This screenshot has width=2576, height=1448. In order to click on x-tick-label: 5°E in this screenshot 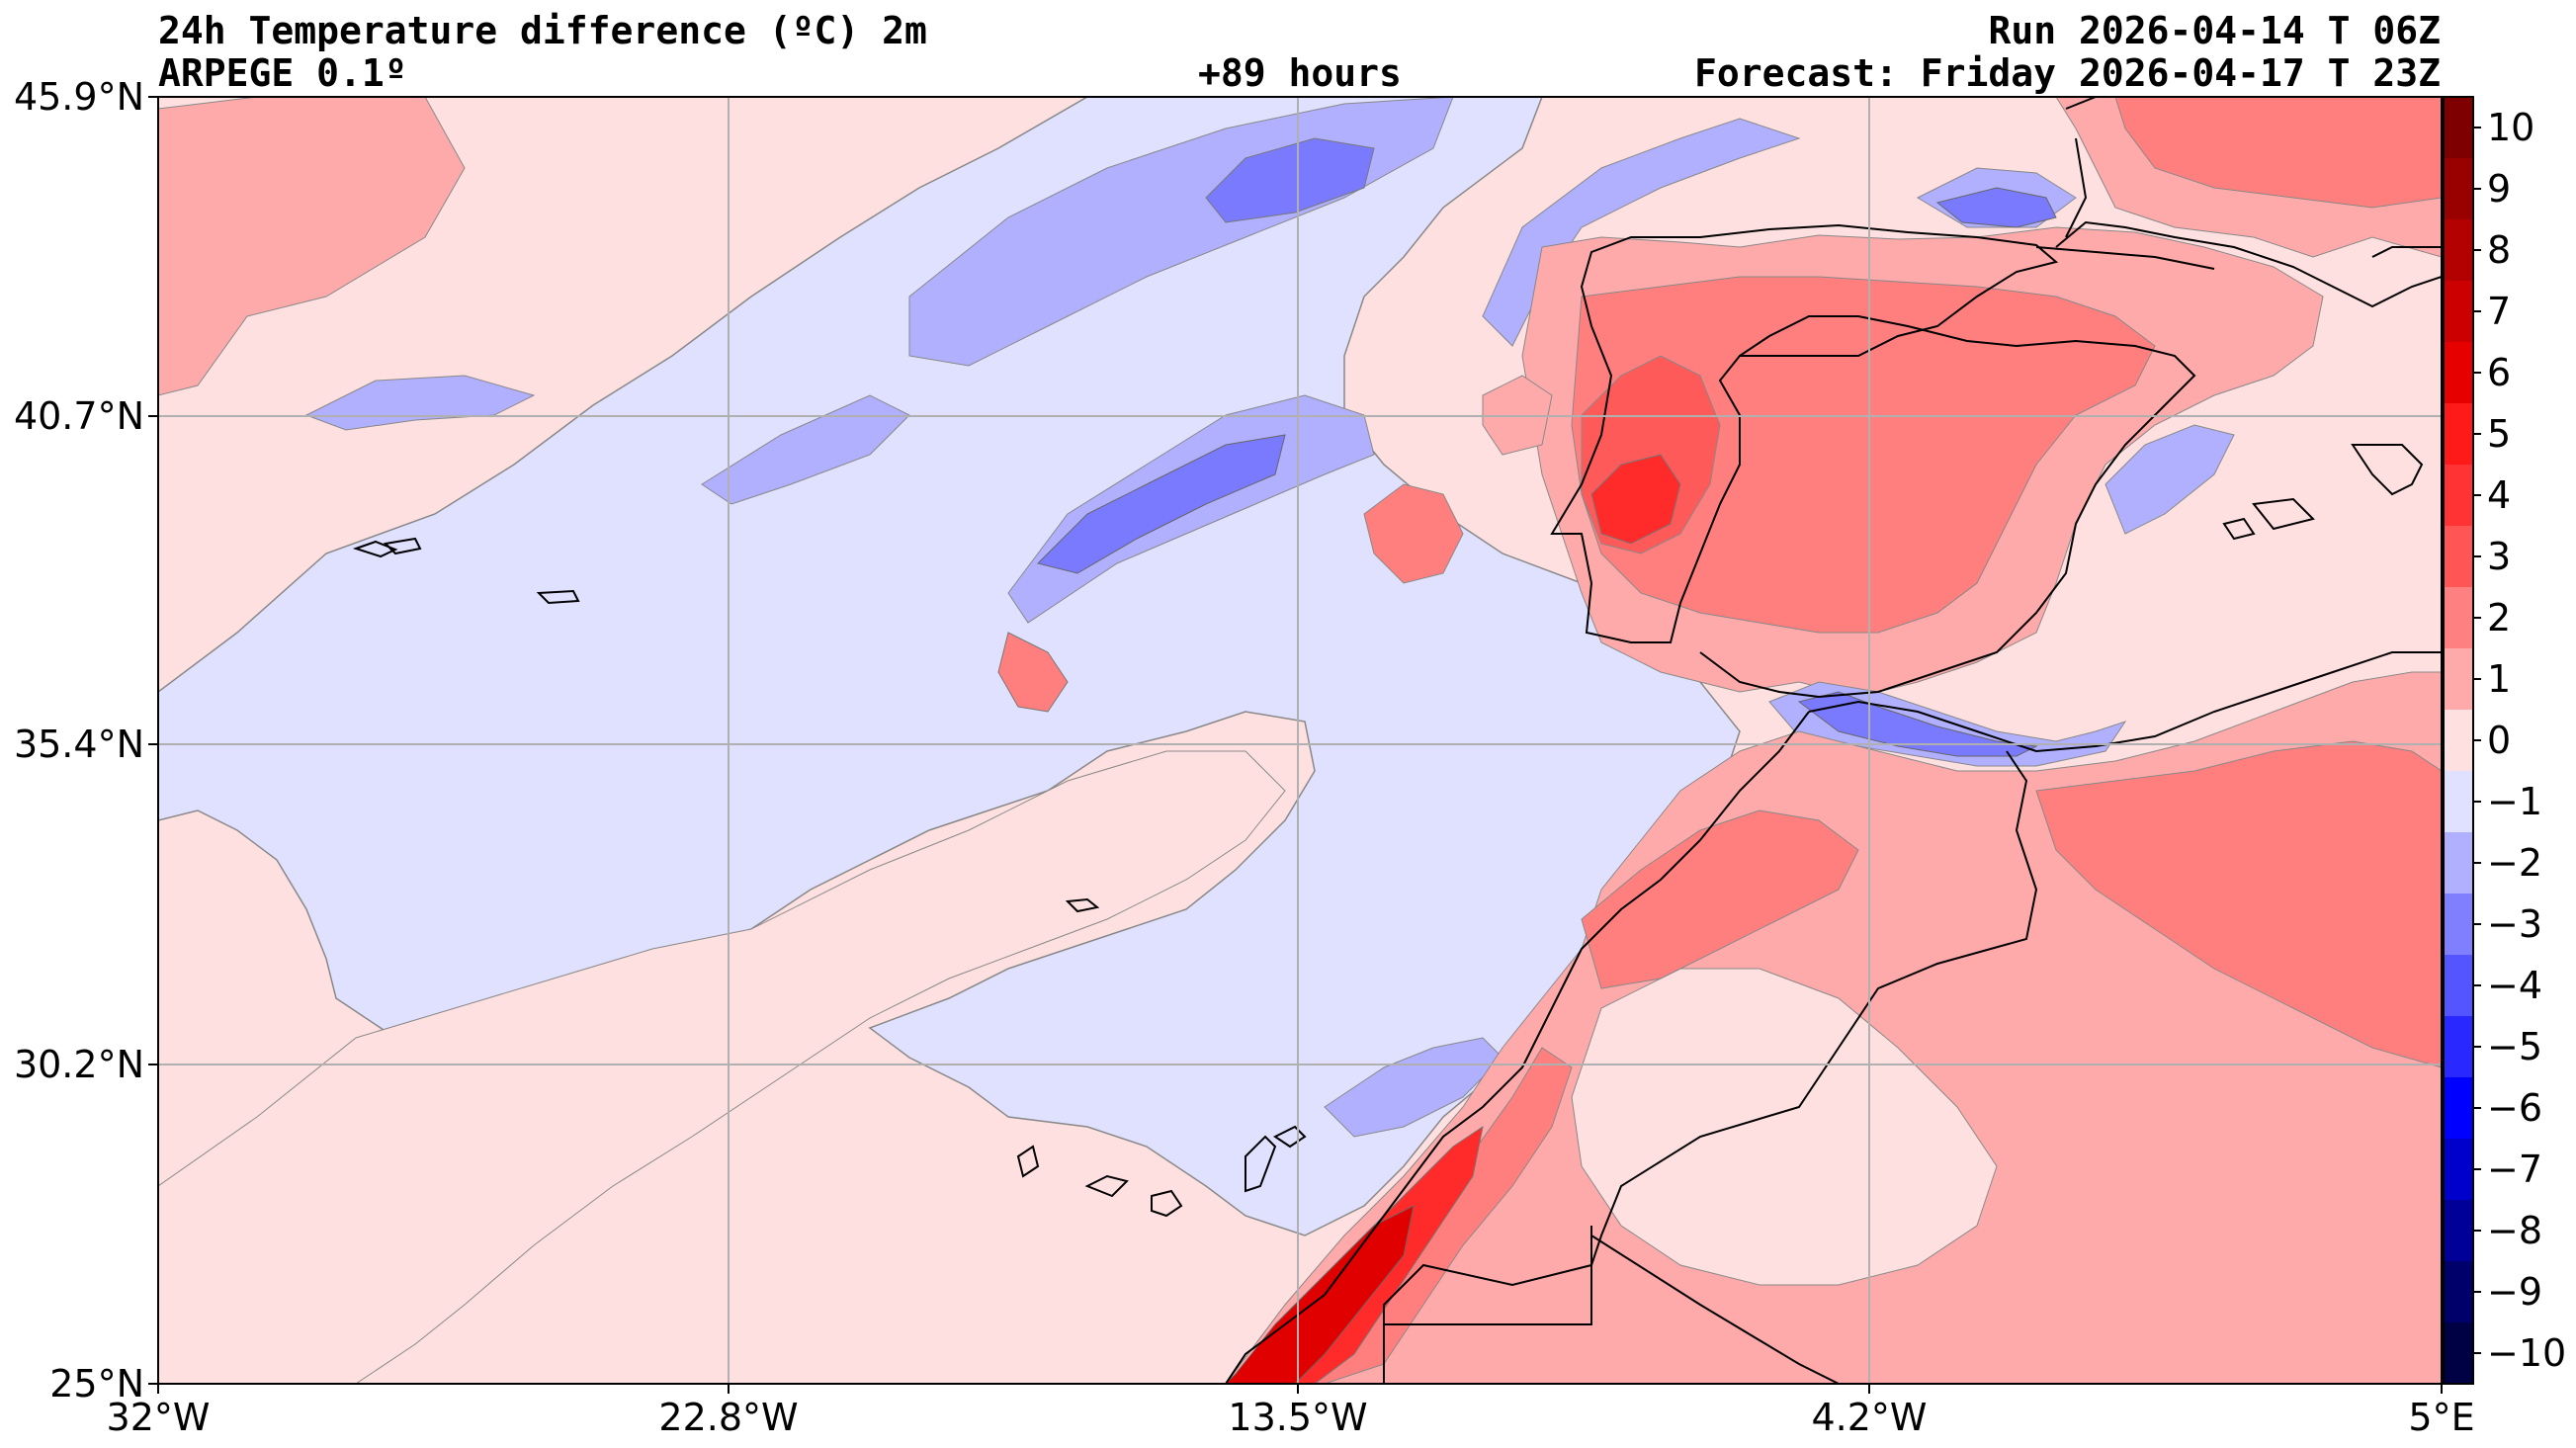, I will do `click(2441, 1417)`.